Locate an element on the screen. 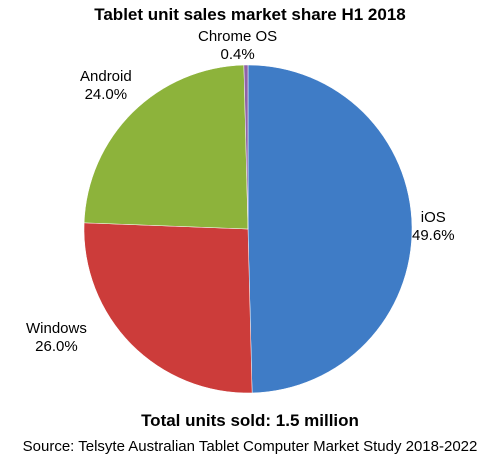 The height and width of the screenshot is (465, 500). slice-label-windows: Windows 26.0% is located at coordinates (56, 338).